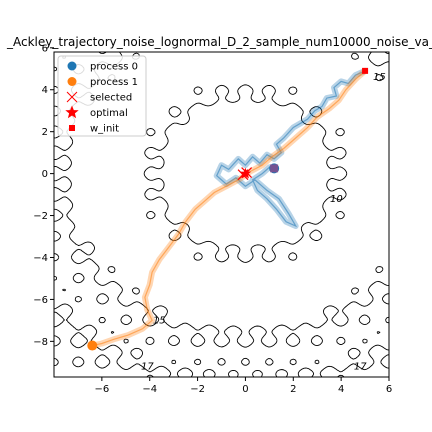  What do you see at coordinates (45, 48) in the screenshot?
I see `y-tick-label: 6` at bounding box center [45, 48].